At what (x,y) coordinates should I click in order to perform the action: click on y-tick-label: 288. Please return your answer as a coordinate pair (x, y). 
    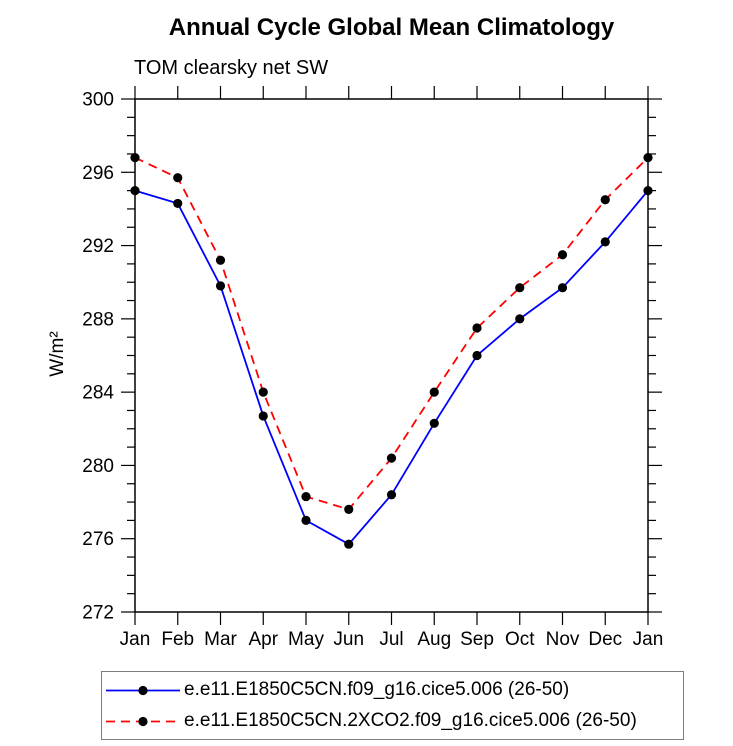
    Looking at the image, I should click on (98, 319).